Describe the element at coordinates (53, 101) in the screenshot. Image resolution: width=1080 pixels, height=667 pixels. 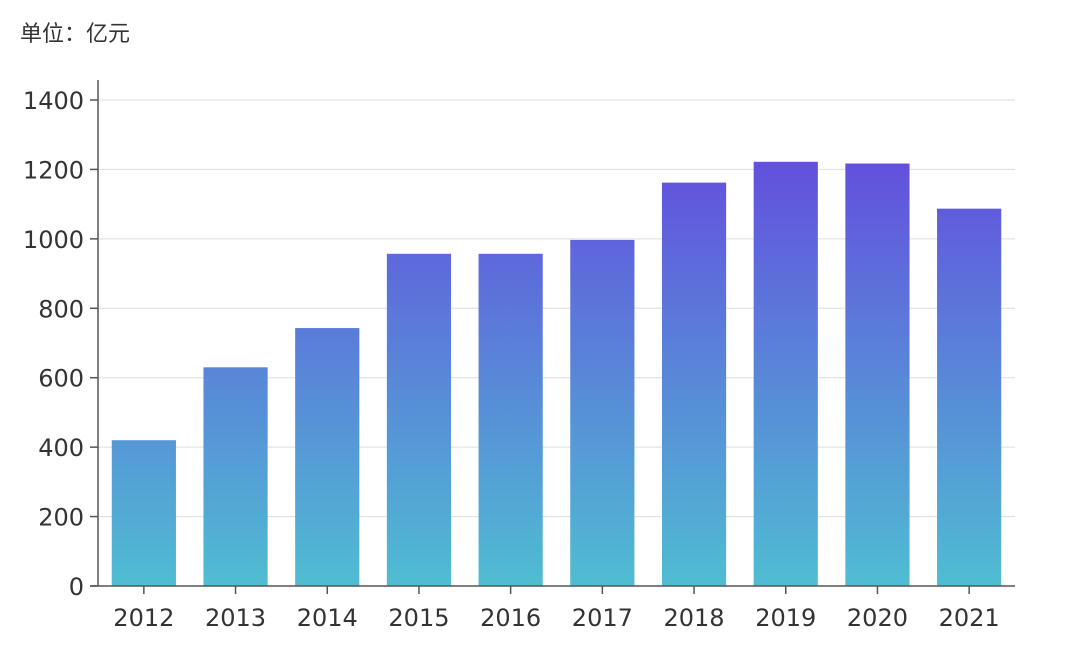
I see `y-tick-label: 1400` at that location.